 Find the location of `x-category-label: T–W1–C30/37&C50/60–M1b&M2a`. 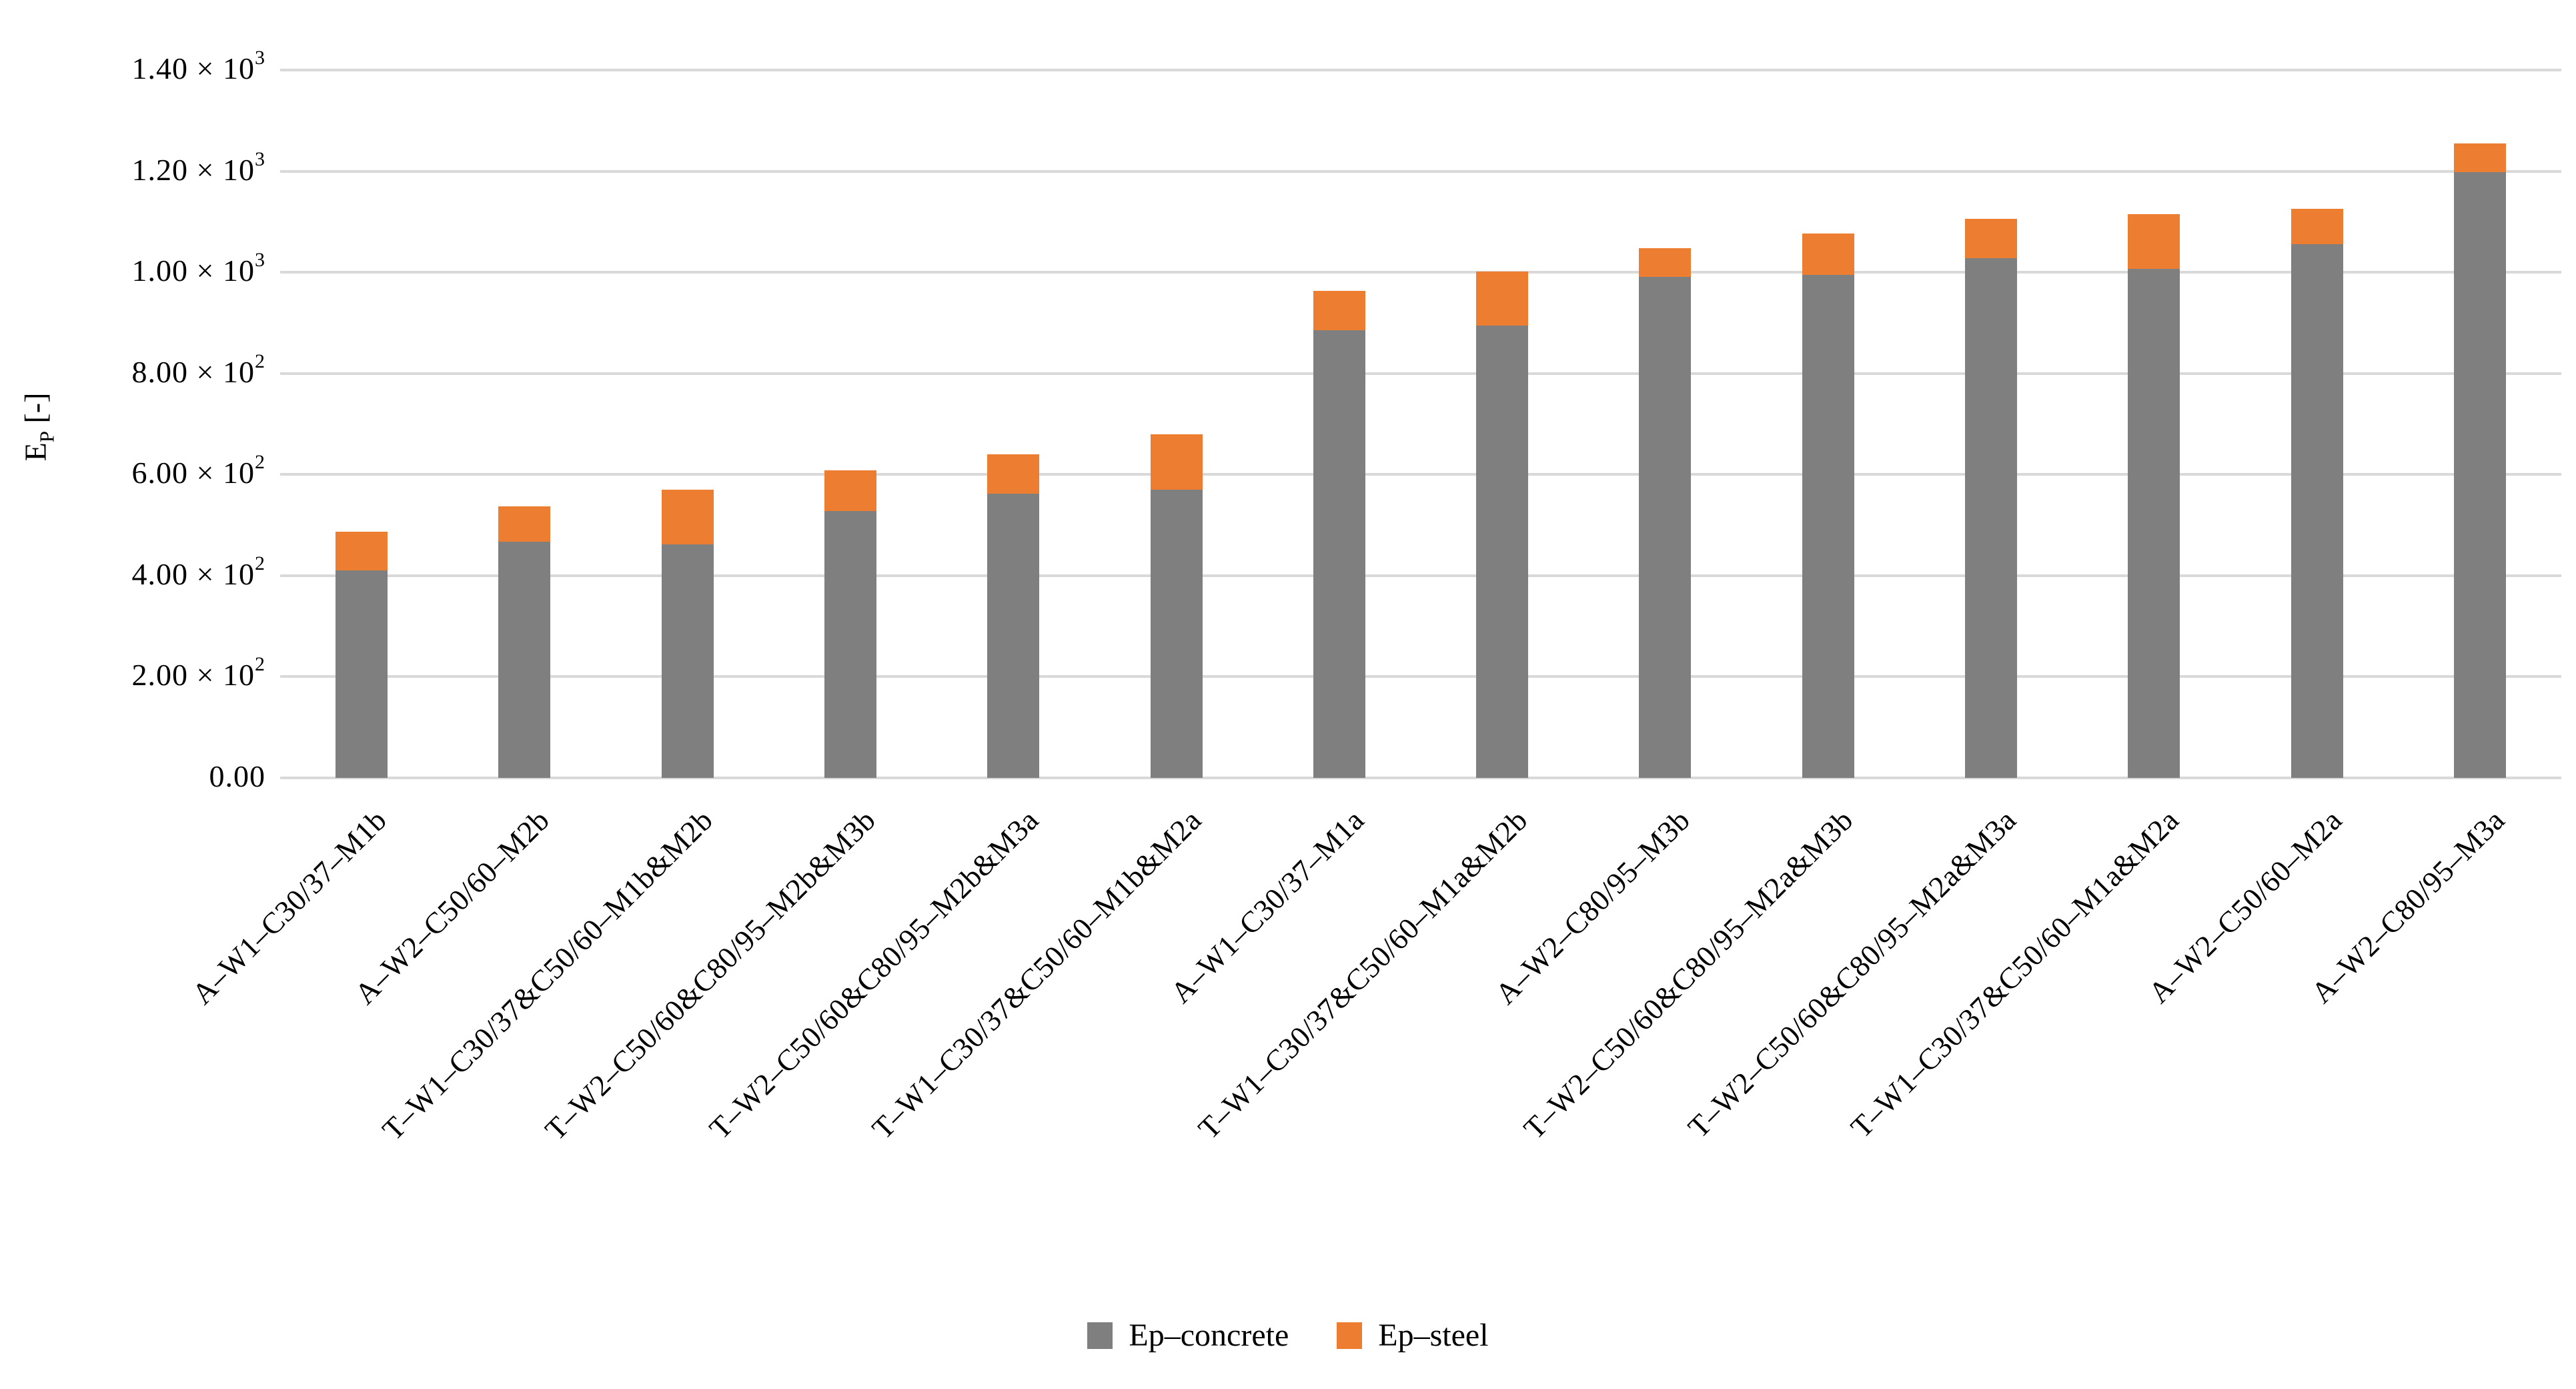

x-category-label: T–W1–C30/37&C50/60–M1b&M2a is located at coordinates (1036, 974).